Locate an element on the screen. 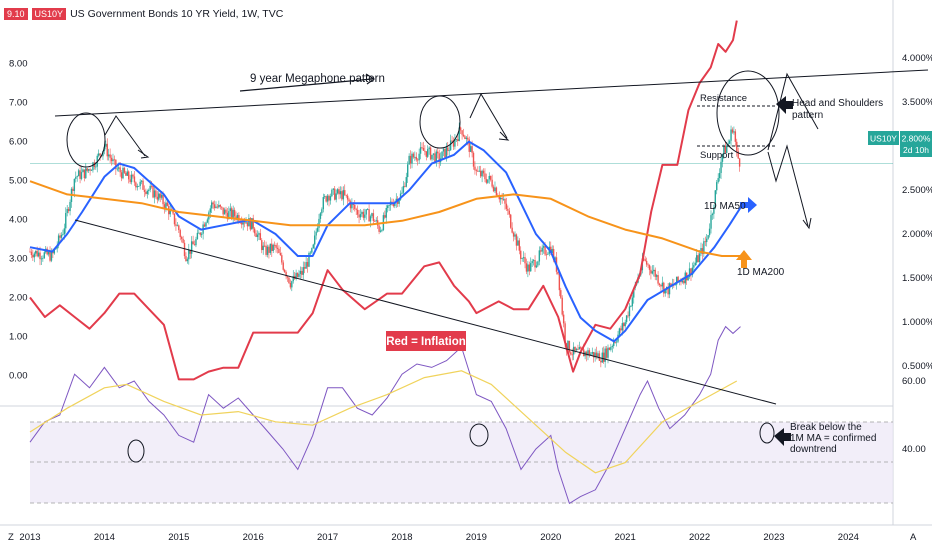  left-tick-label: 0.00 is located at coordinates (18, 376).